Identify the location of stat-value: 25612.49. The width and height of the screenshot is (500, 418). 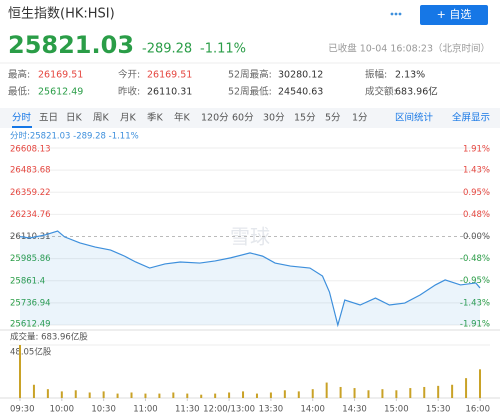
(60, 92).